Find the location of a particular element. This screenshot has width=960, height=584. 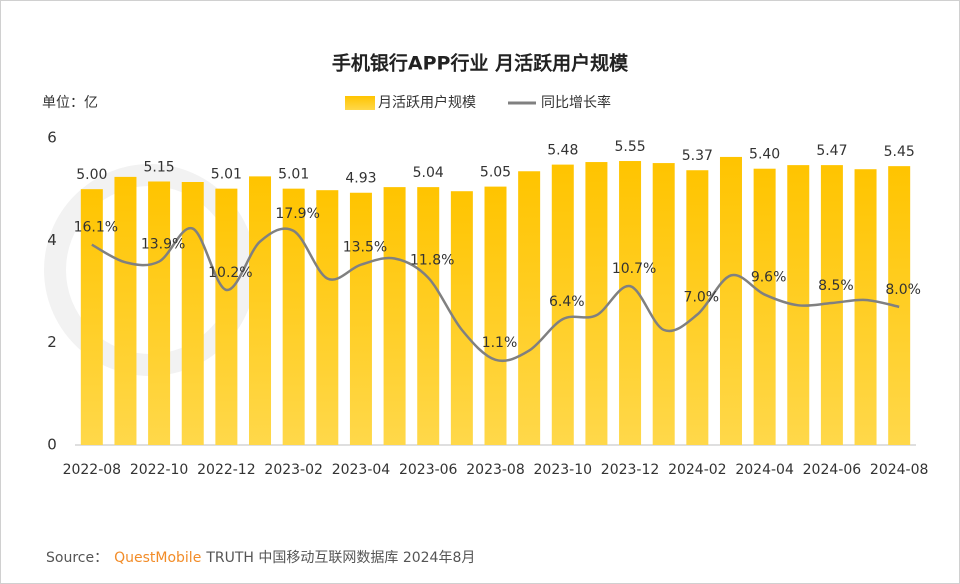

line-value-label: 11.8% is located at coordinates (432, 261).